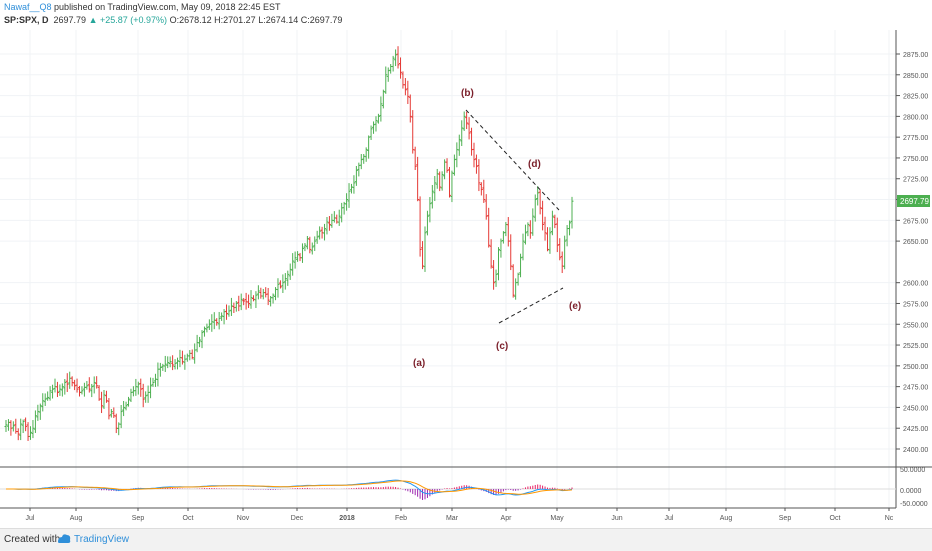 The width and height of the screenshot is (932, 551). What do you see at coordinates (289, 487) in the screenshot?
I see `macd-signal-line` at bounding box center [289, 487].